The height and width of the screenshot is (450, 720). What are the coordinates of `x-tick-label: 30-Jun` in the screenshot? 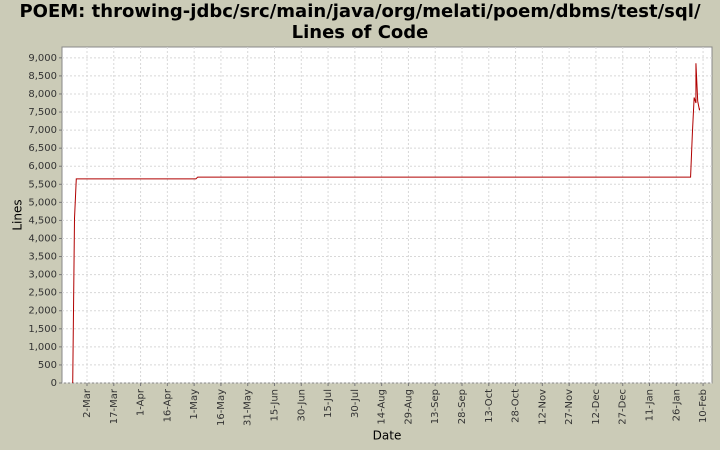 It's located at (301, 405).